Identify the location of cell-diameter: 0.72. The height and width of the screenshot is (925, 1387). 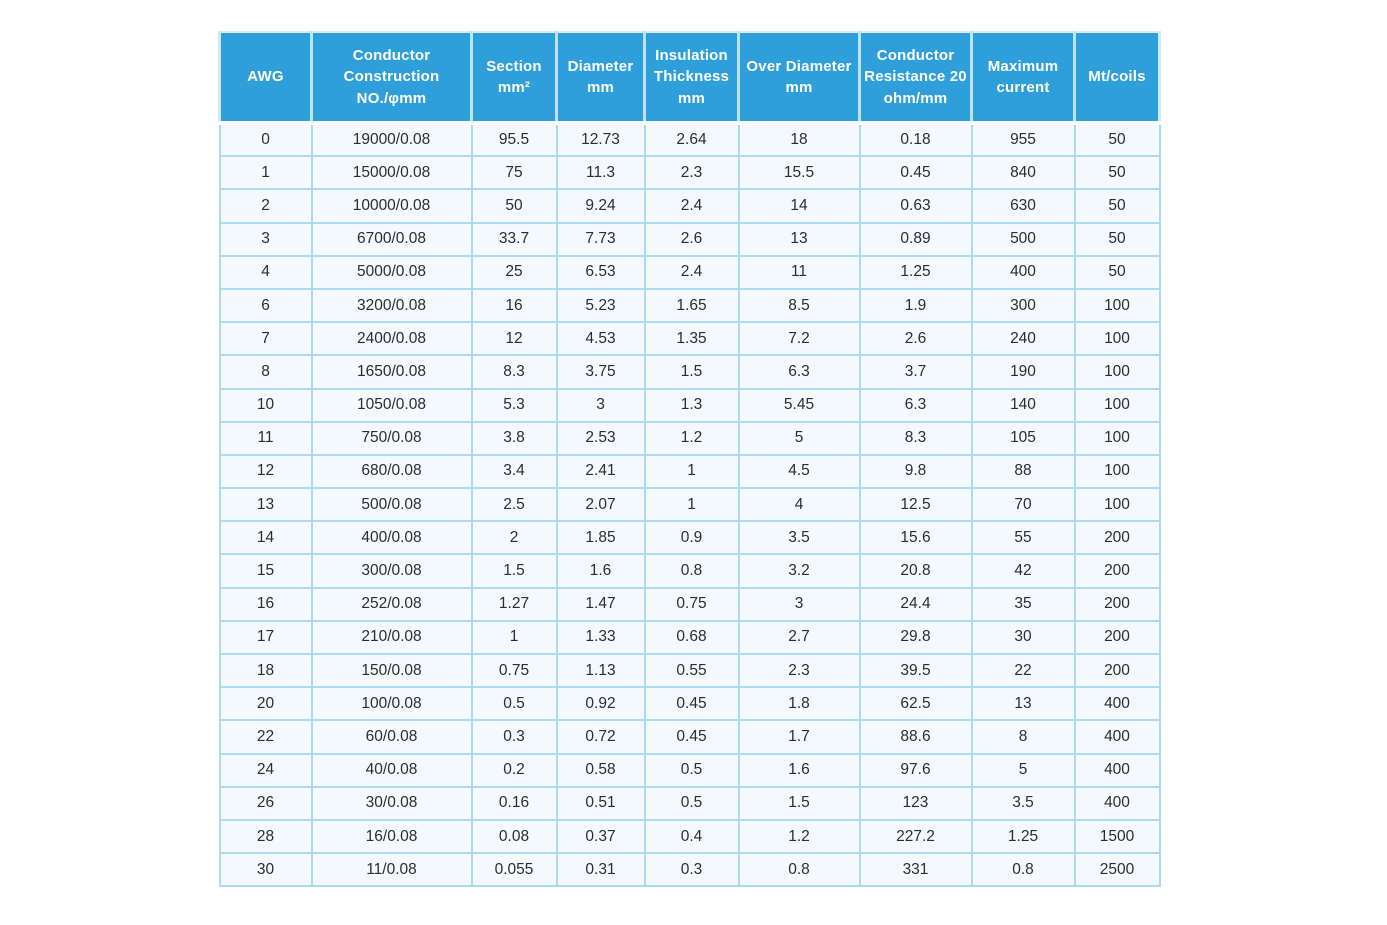
(600, 737).